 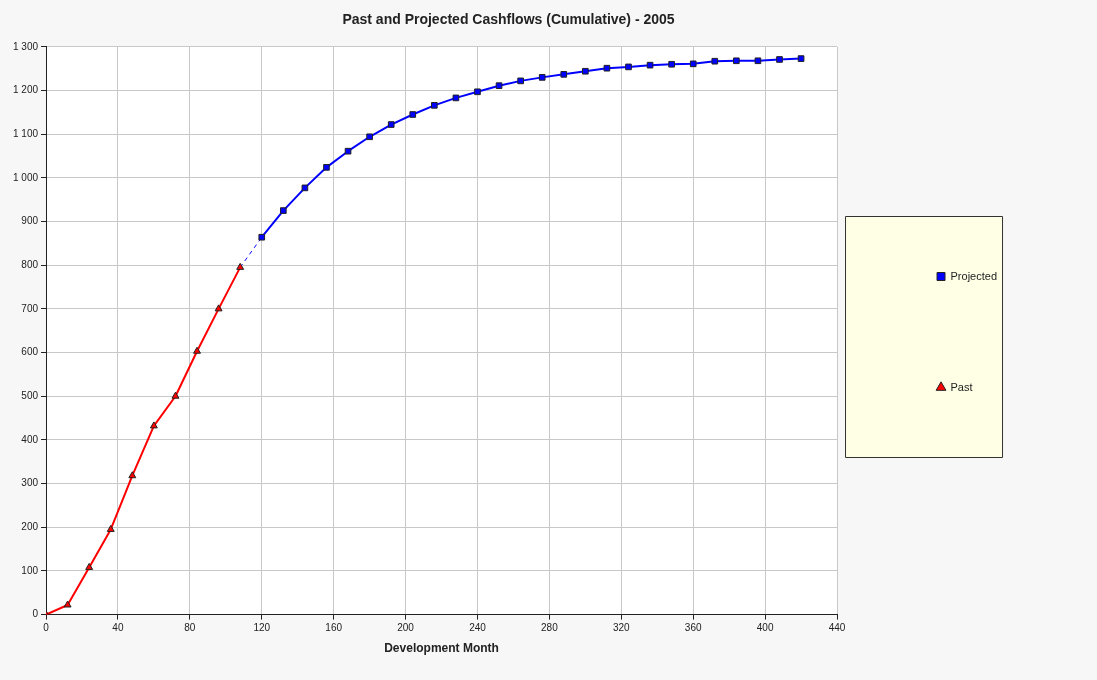 I want to click on x-axis-title: Development Month, so click(x=441, y=648).